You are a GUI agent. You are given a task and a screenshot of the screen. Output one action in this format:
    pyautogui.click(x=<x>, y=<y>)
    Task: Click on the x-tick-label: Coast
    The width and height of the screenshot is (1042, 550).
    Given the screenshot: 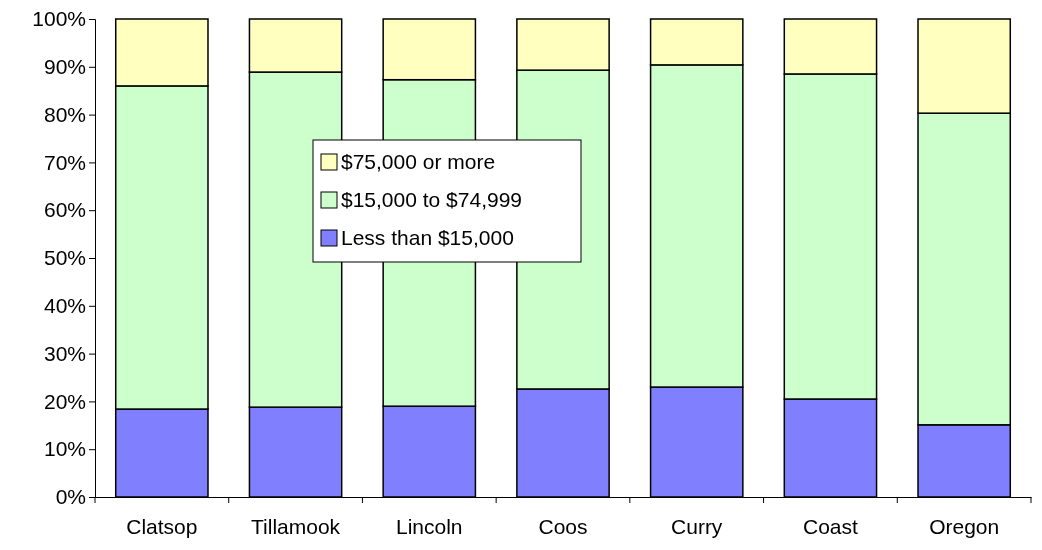 What is the action you would take?
    pyautogui.click(x=831, y=526)
    